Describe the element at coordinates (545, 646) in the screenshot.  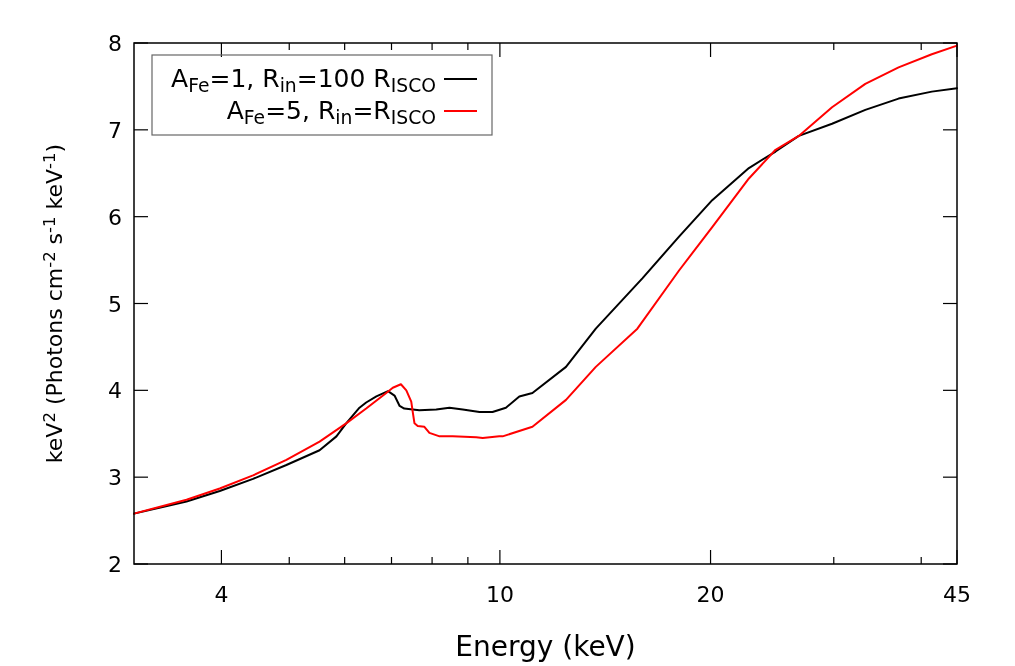
I see `x-axis-title: Energy (keV)` at that location.